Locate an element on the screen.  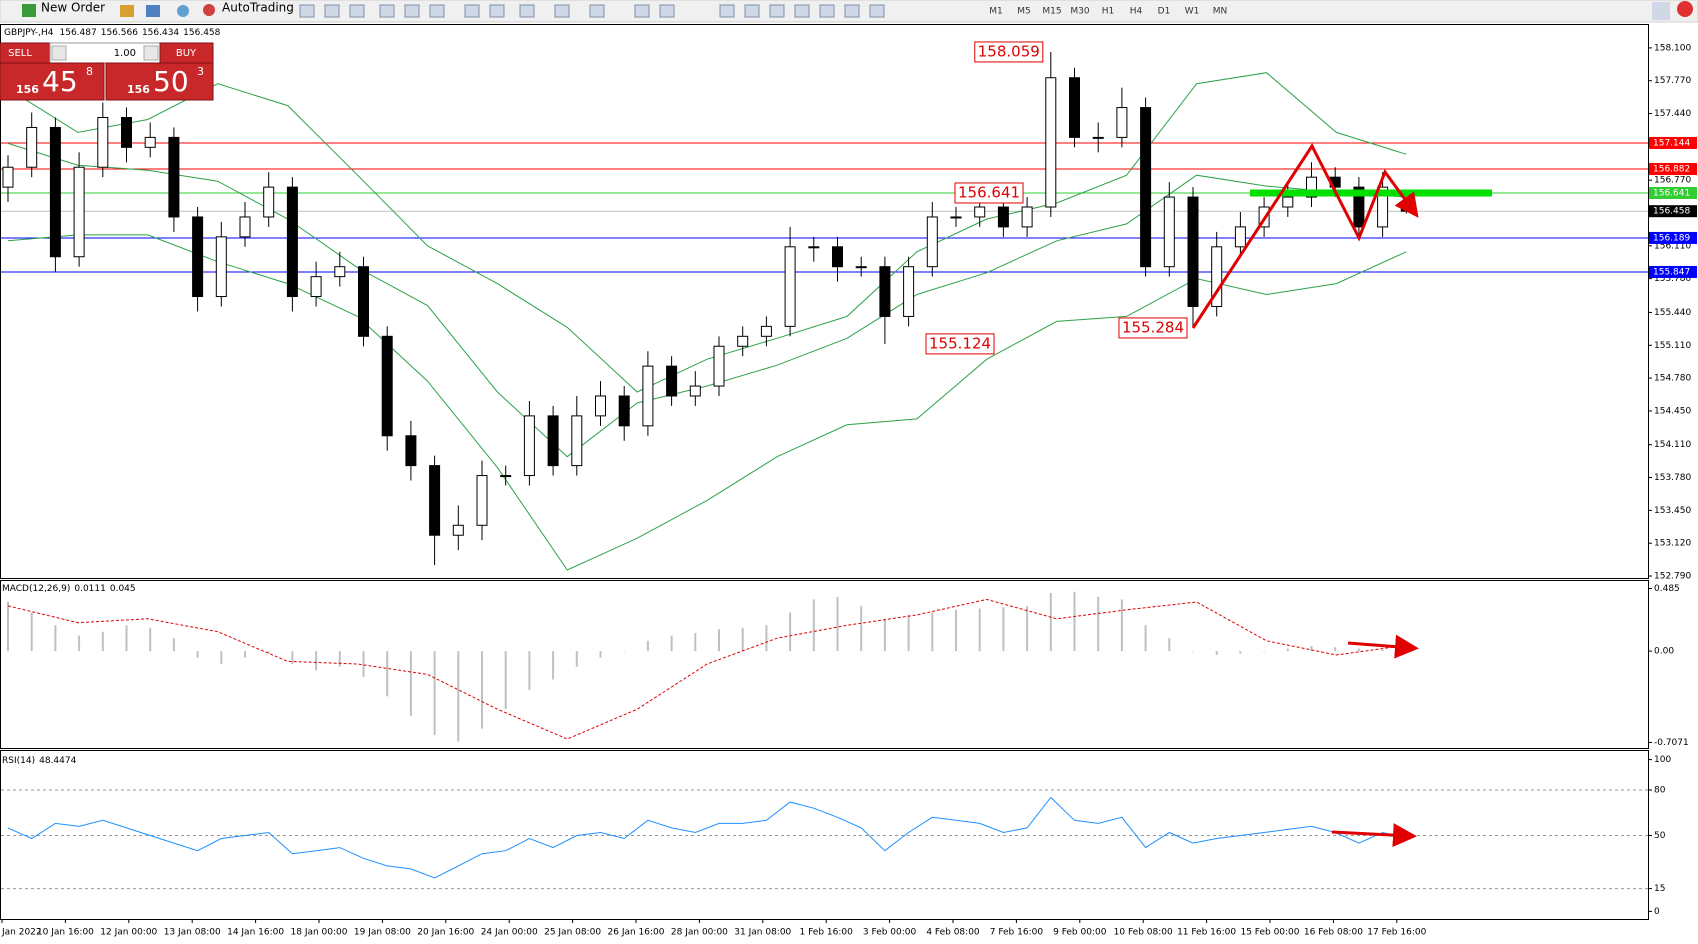
bid-label: 156.458 is located at coordinates (1671, 212).